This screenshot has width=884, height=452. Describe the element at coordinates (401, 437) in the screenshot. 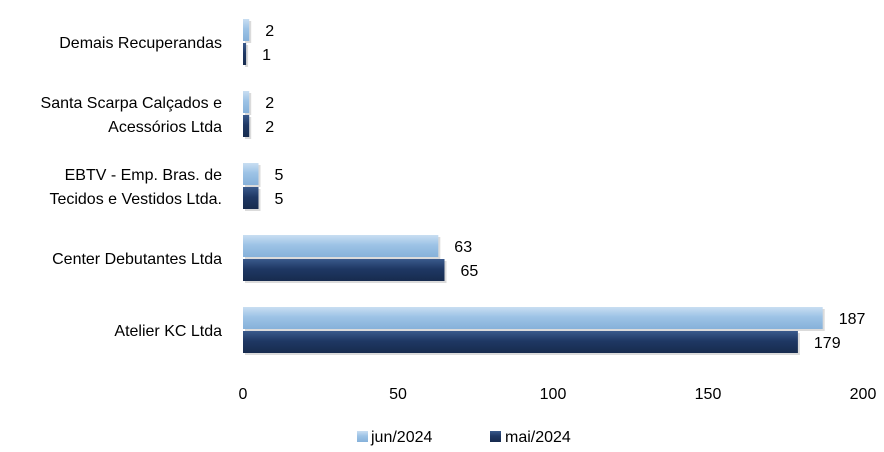

I see `legend-label: jun/2024` at that location.